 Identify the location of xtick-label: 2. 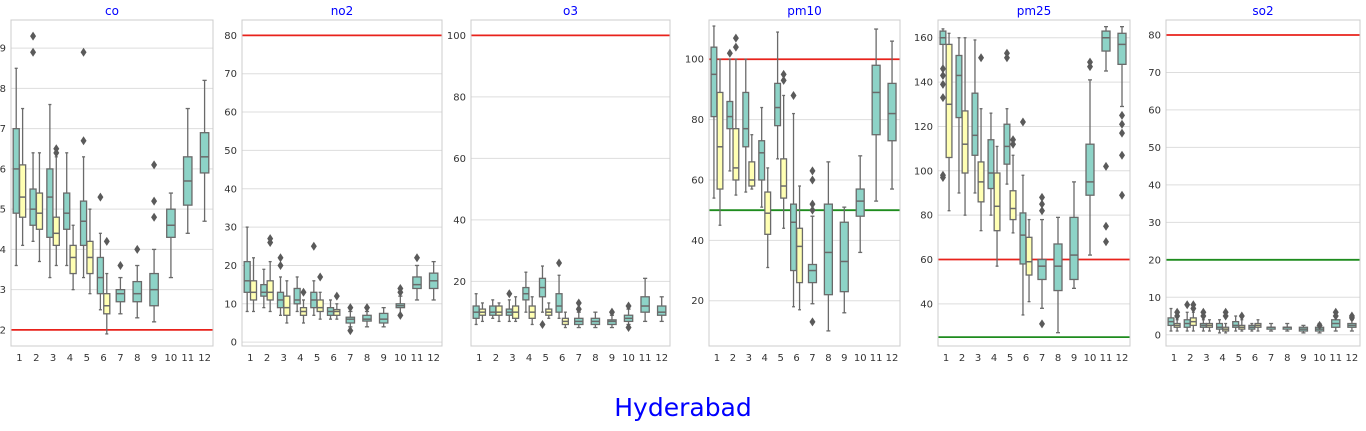
(36, 358).